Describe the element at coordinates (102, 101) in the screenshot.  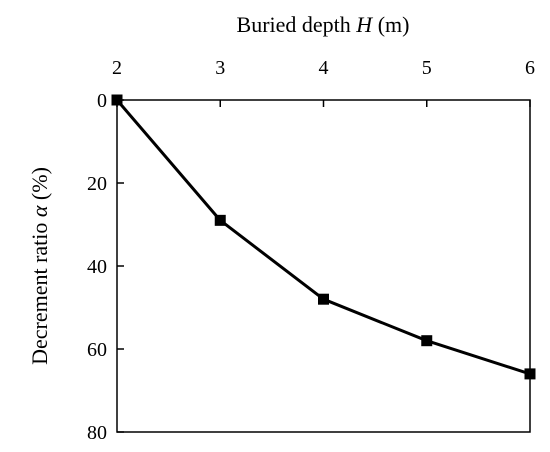
I see `y-tick-label: 0` at that location.